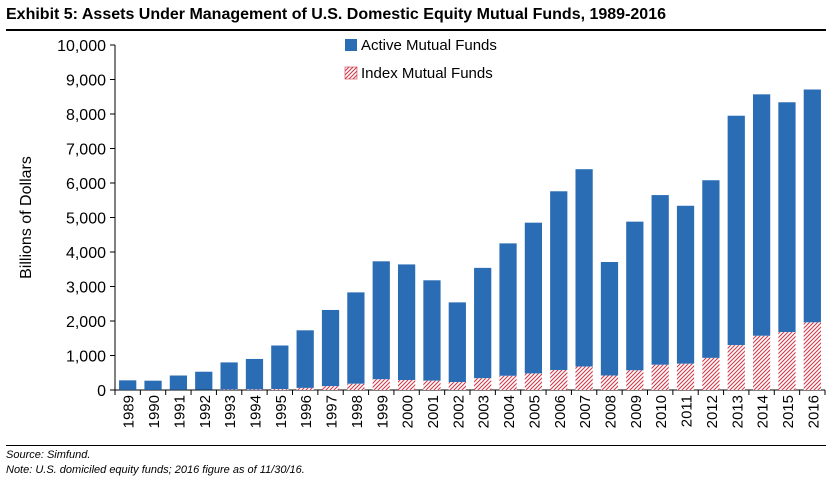 This screenshot has width=834, height=484. What do you see at coordinates (737, 411) in the screenshot?
I see `x-tick-label: 2013` at bounding box center [737, 411].